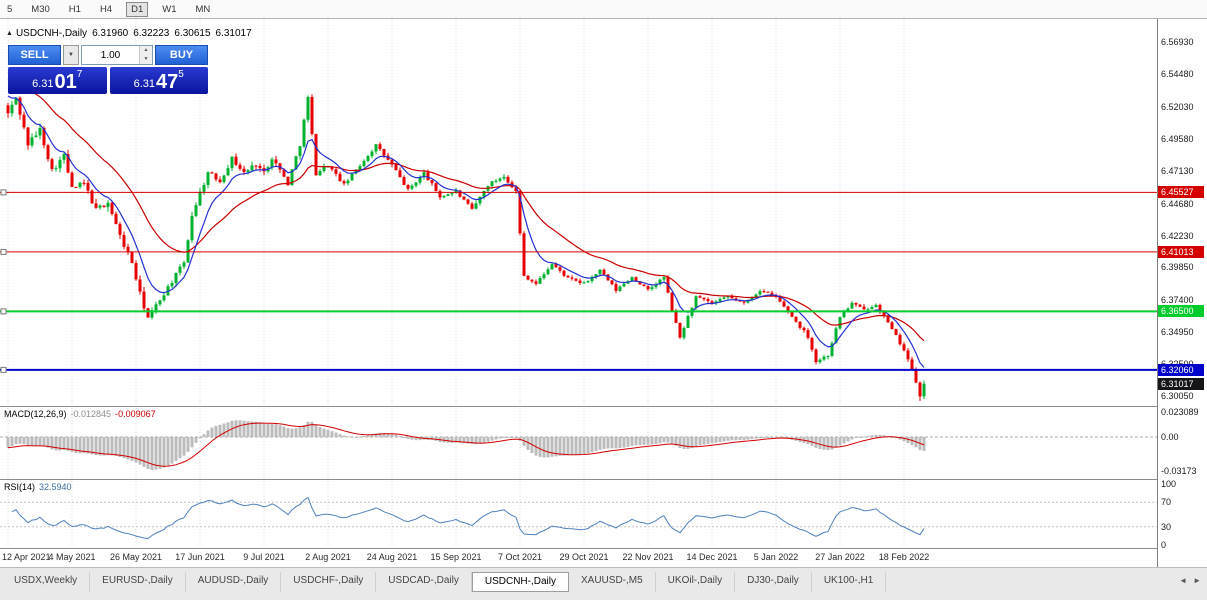 This screenshot has height=600, width=1207. I want to click on timeframe-button-MN: MN, so click(203, 9).